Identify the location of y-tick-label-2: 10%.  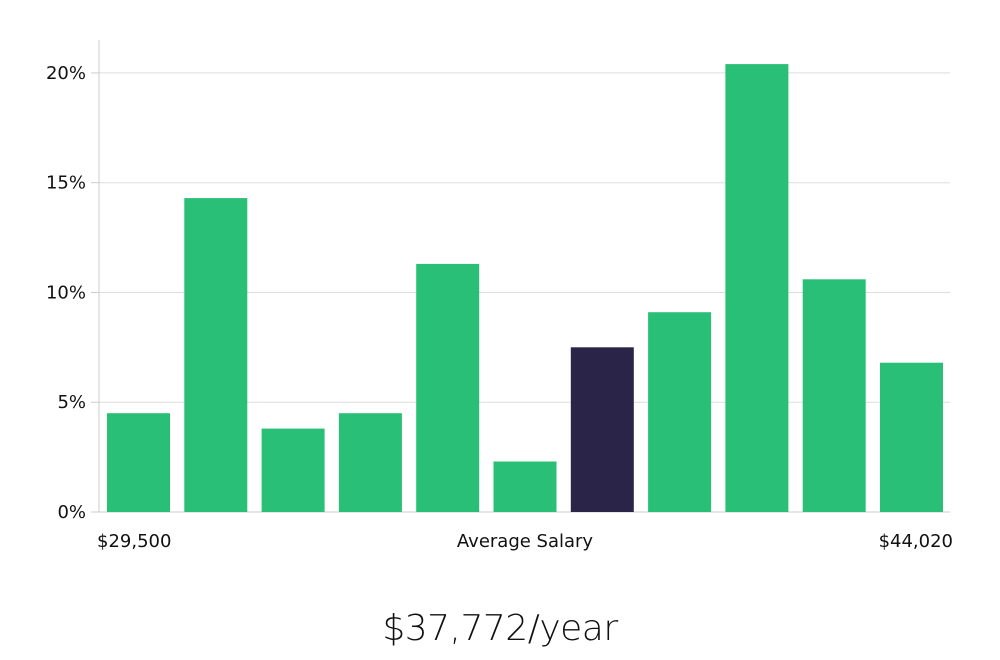
(66, 292).